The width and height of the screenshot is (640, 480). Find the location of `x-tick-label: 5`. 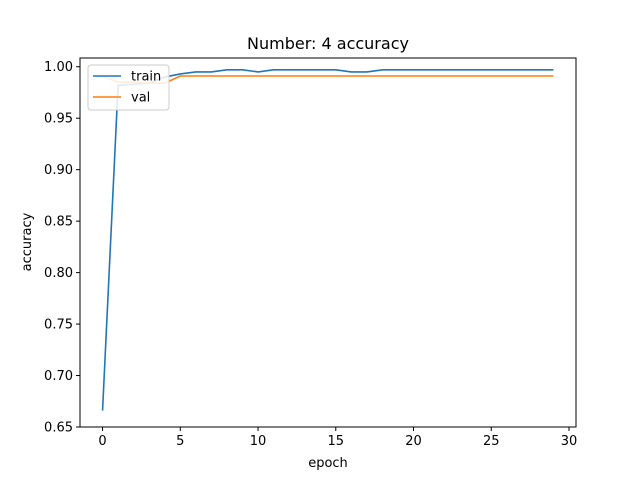

x-tick-label: 5 is located at coordinates (180, 441).